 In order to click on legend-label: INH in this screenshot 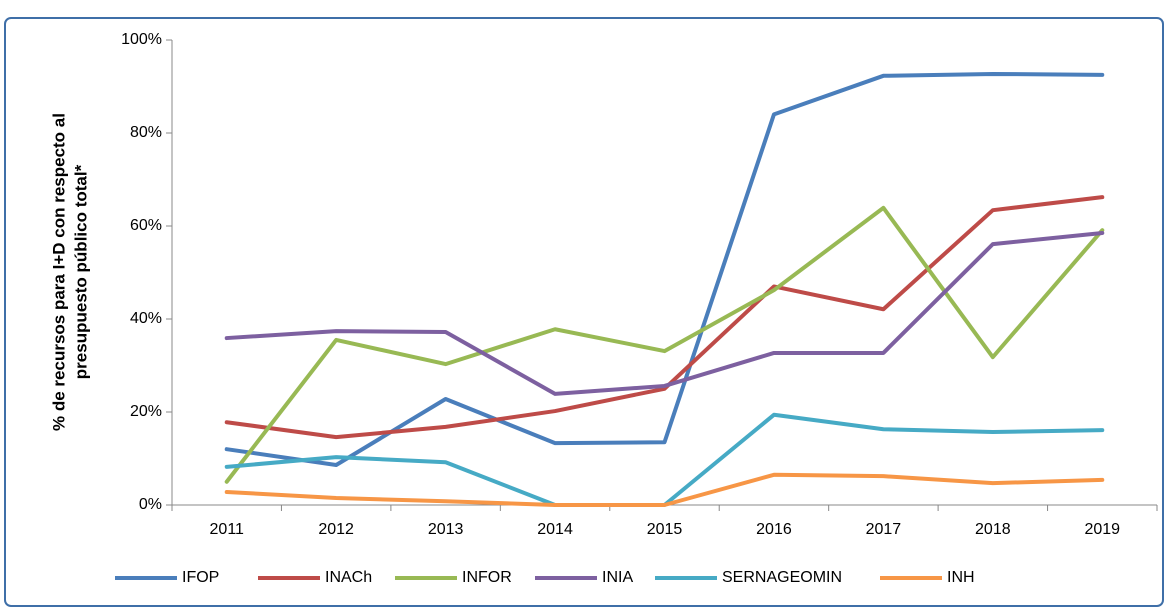, I will do `click(961, 577)`.